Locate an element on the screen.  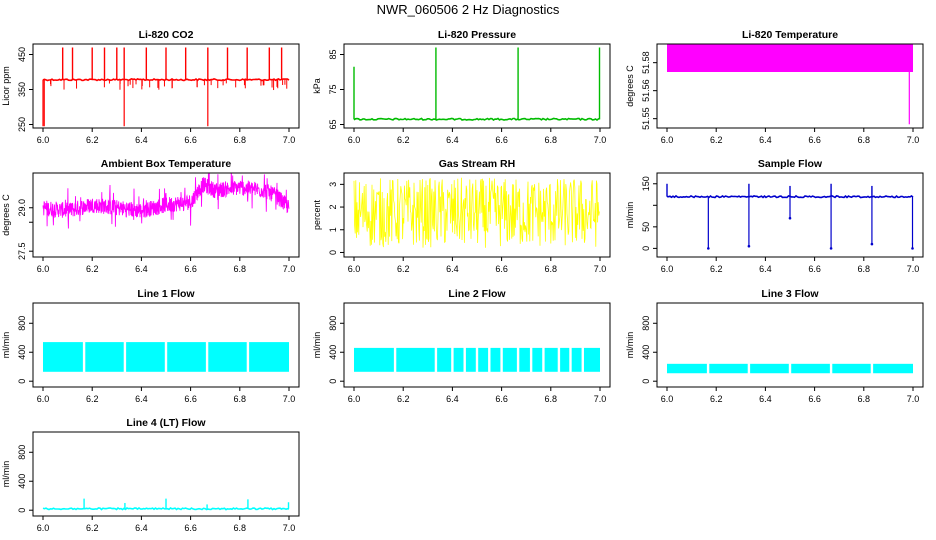
y-tick-label: 51.56 is located at coordinates (646, 90).